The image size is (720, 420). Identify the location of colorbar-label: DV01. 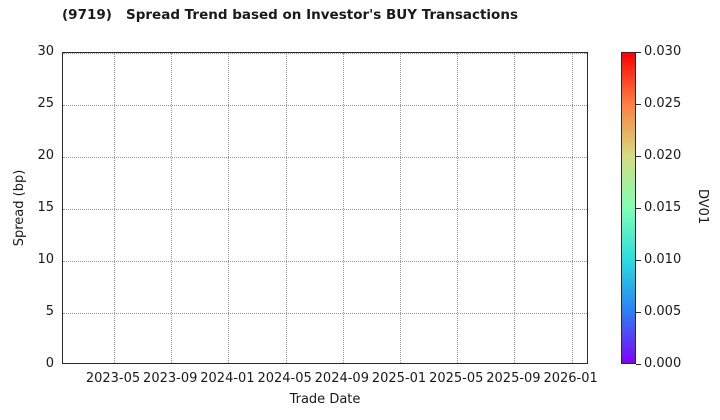
(702, 207).